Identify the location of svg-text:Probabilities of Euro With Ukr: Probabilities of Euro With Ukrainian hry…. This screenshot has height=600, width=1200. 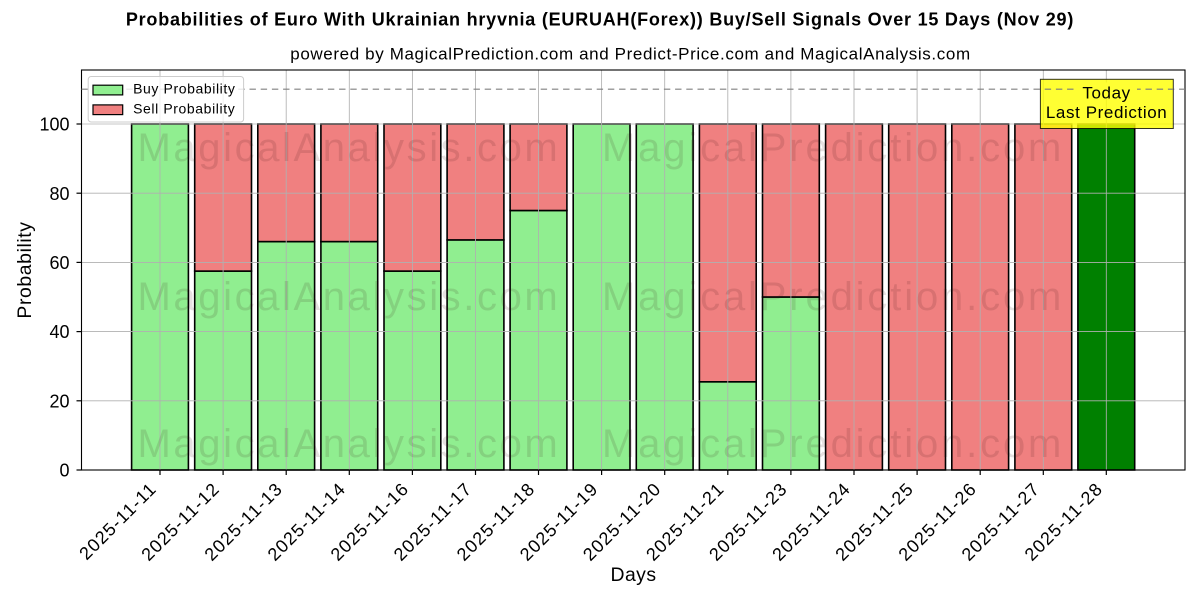
(600, 20).